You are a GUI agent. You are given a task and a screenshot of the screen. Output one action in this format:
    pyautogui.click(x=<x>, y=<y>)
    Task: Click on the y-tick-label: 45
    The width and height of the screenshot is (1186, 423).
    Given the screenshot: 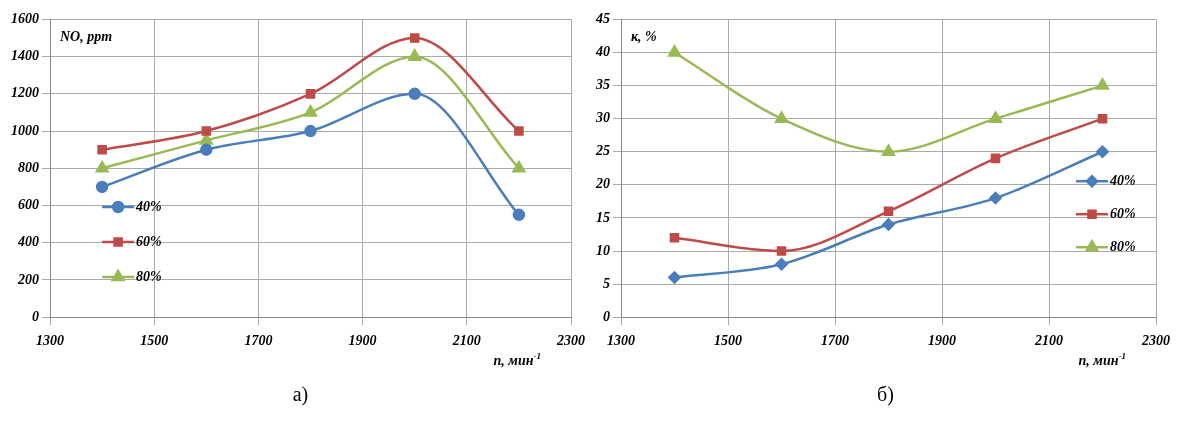 What is the action you would take?
    pyautogui.click(x=602, y=19)
    